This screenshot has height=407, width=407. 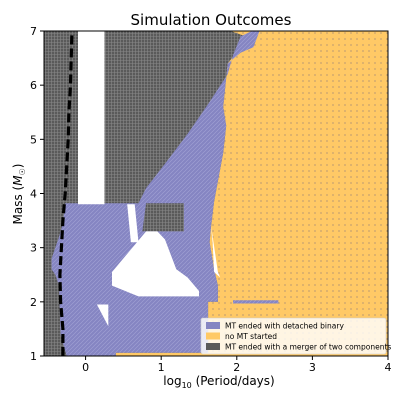 I want to click on x-axis: 0 1 2 3 4, so click(x=237, y=365).